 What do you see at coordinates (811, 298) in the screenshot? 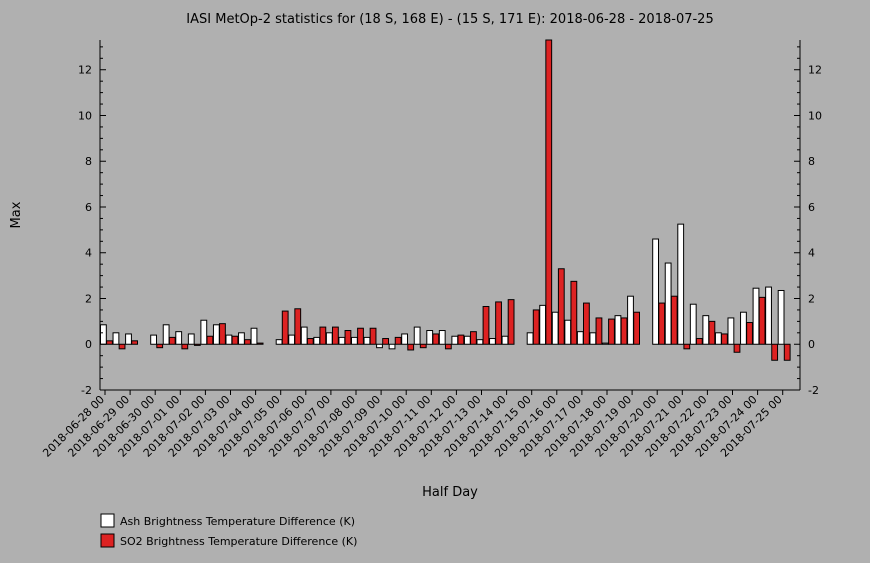
I see `y-tick-label-right: 2` at bounding box center [811, 298].